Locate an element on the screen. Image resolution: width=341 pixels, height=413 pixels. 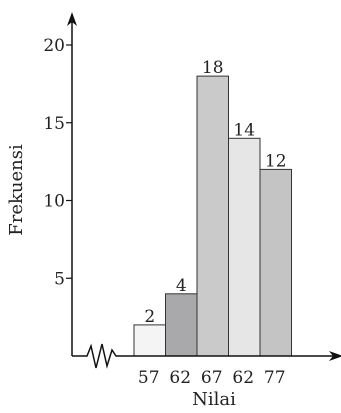
bar-value-label-2: 18 is located at coordinates (213, 68).